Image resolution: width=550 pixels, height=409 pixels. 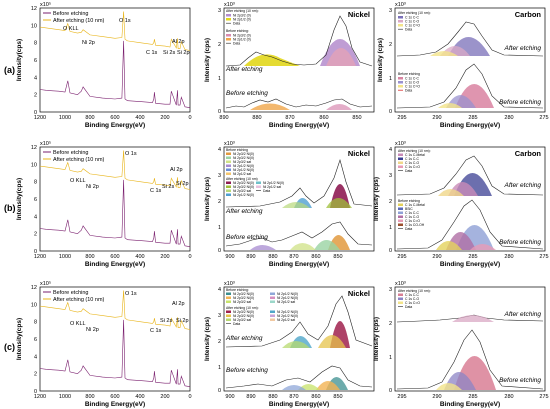 I want to click on survey-frame-a, so click(x=115, y=60).